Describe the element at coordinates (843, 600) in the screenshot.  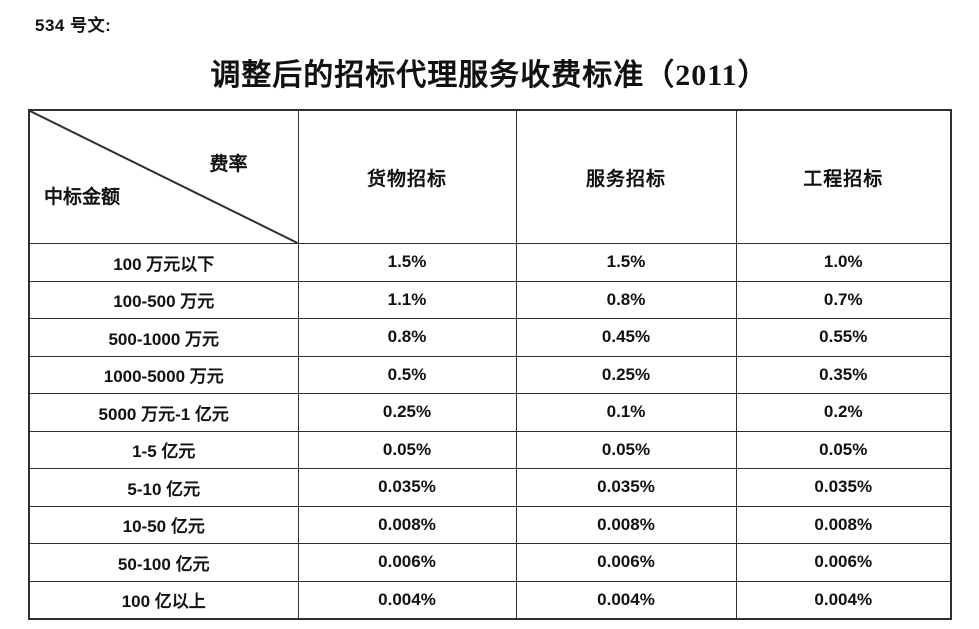
I see `works-rate-cell: 0.004%` at that location.